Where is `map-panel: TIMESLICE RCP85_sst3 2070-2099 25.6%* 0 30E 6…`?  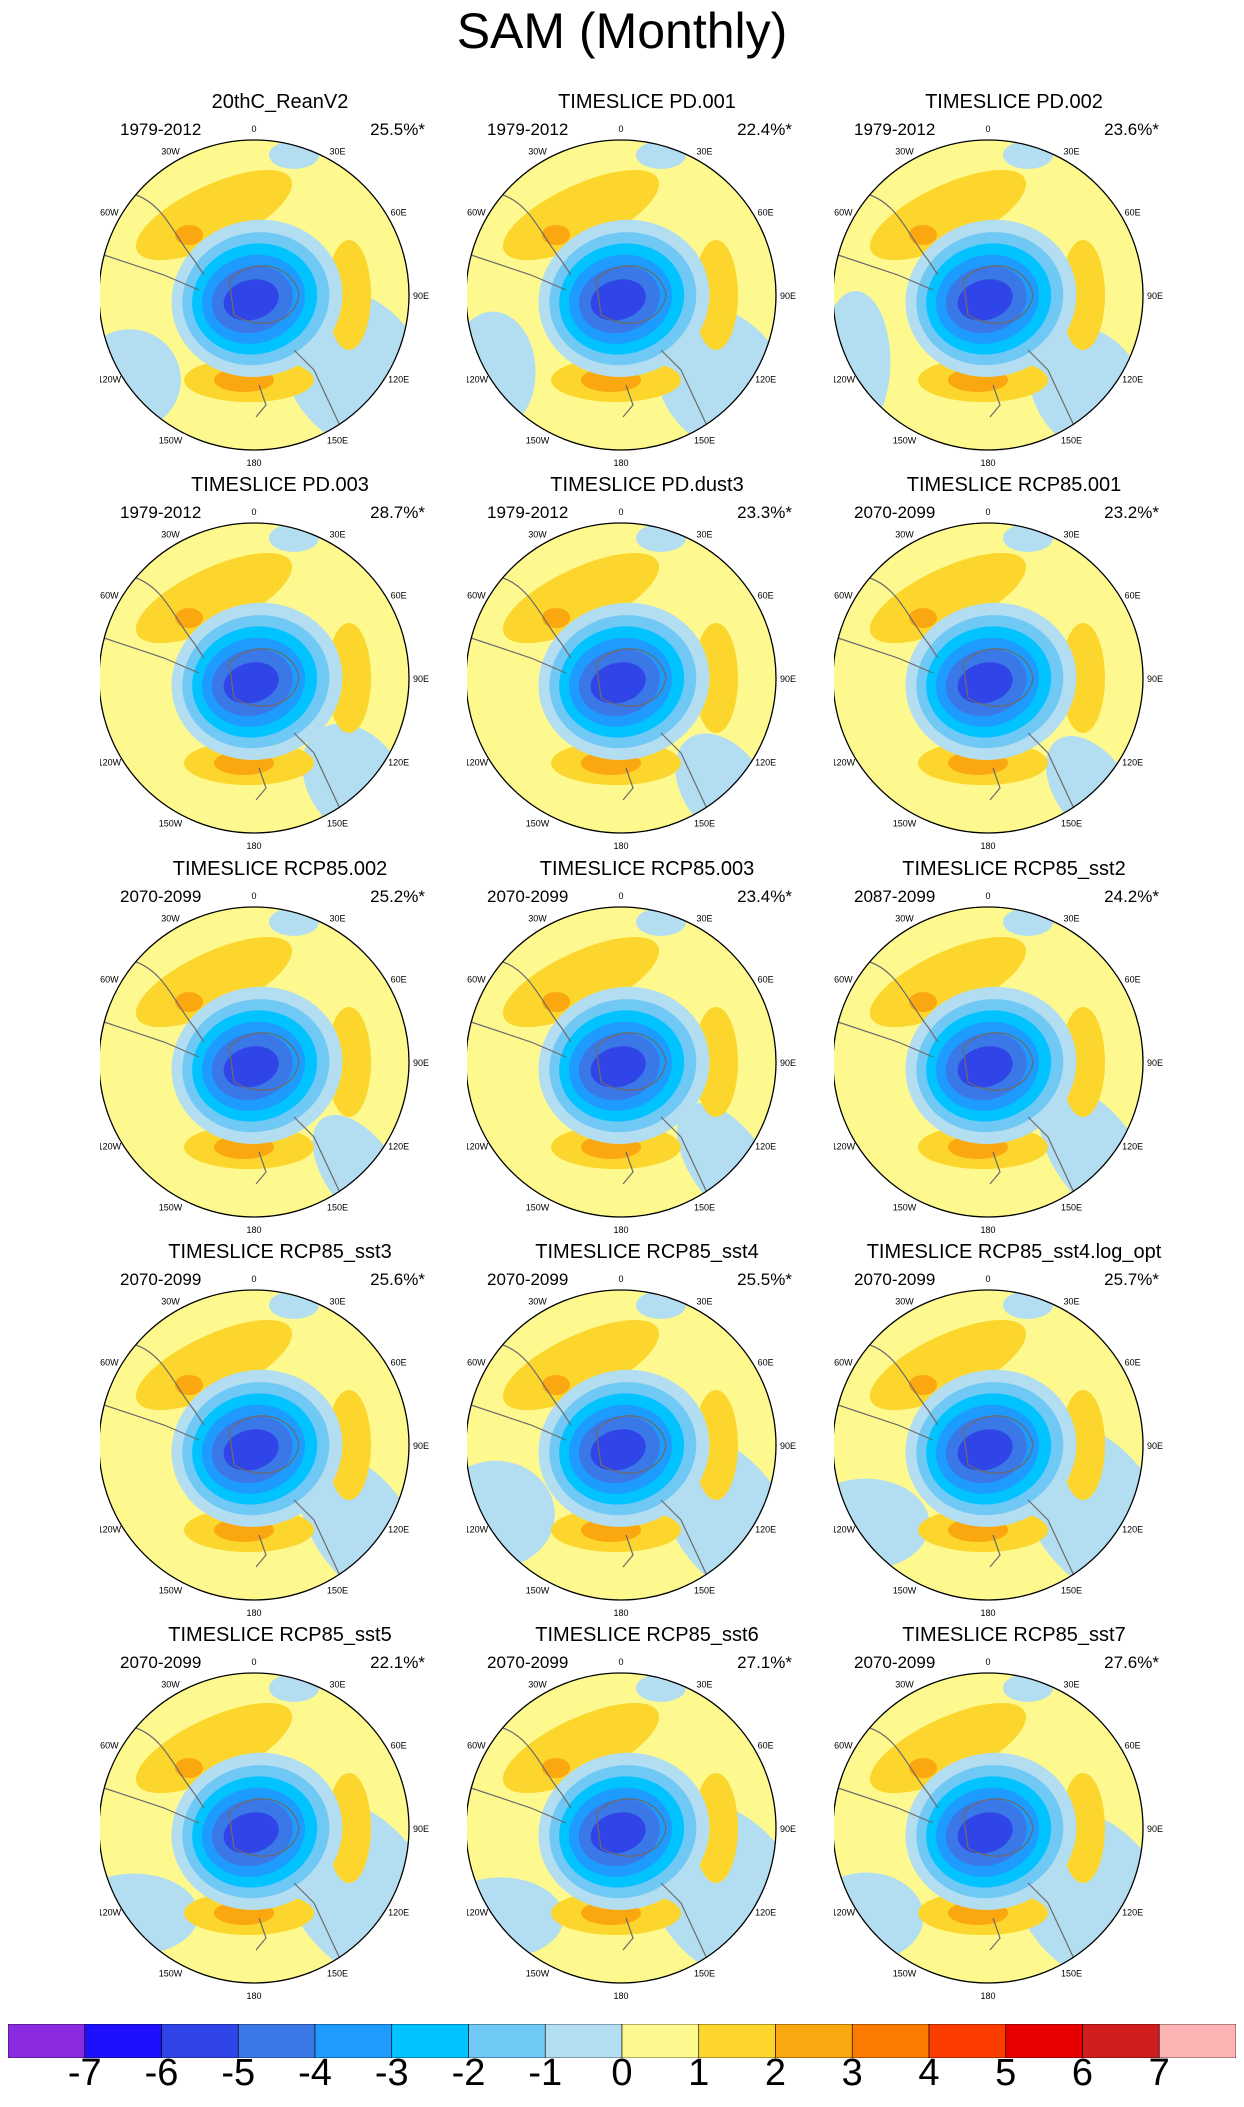 map-panel: TIMESLICE RCP85_sst3 2070-2099 25.6%* 0 30E 6… is located at coordinates (280, 1430).